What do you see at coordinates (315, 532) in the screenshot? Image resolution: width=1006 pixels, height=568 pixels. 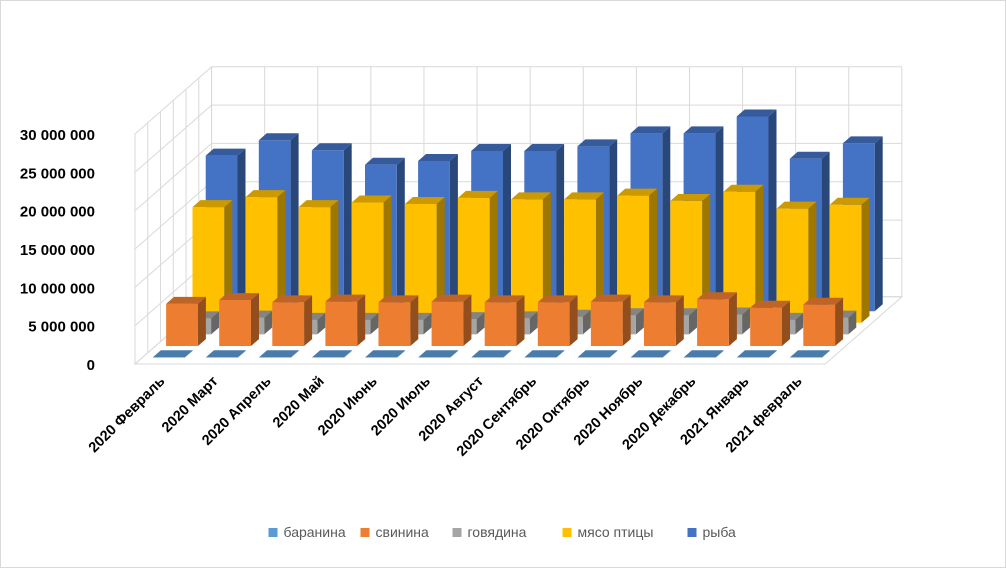 I see `legend-label: баранина` at bounding box center [315, 532].